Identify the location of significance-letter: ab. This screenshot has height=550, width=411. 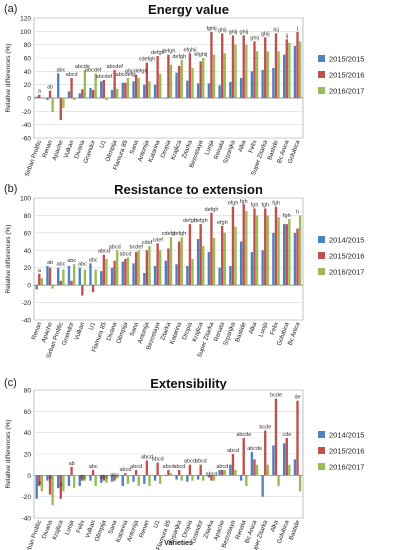
(82, 478).